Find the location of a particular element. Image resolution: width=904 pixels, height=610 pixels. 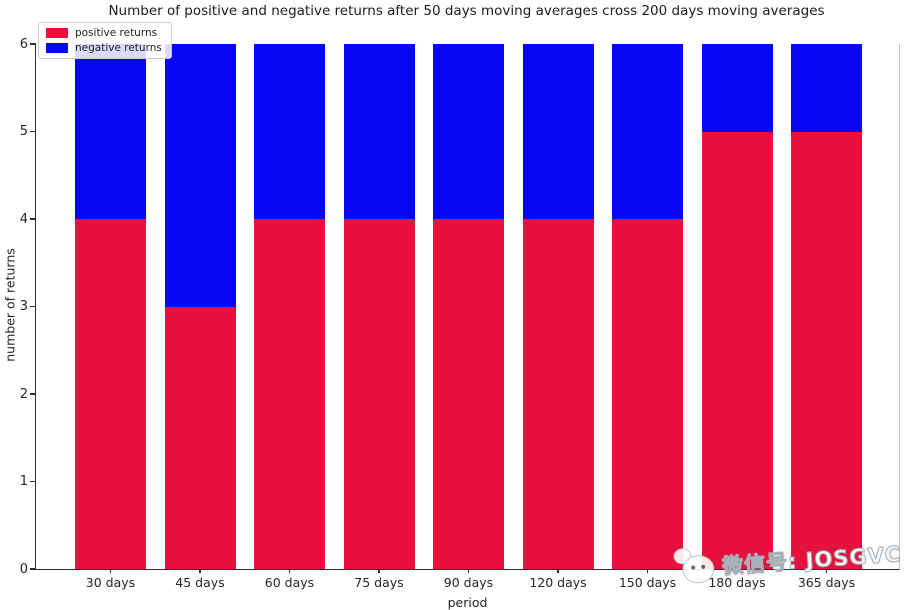

x-tick-label: 45 days is located at coordinates (200, 582).